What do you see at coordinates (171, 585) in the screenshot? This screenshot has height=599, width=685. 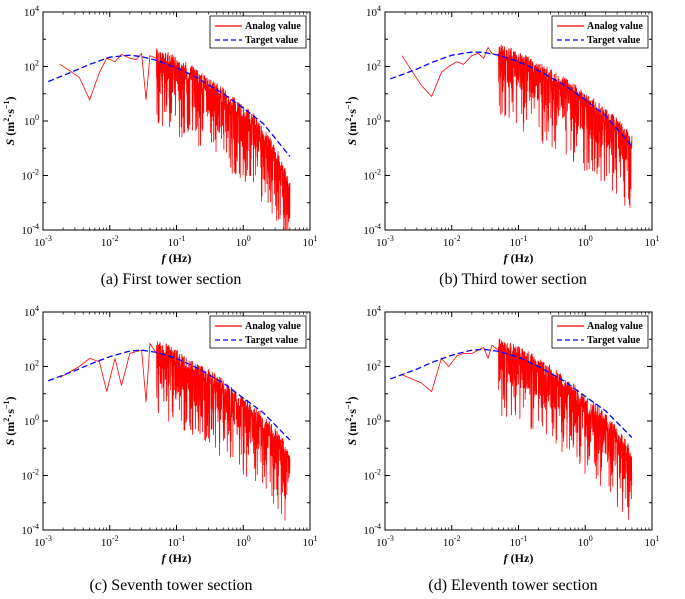 I see `chart-caption: (c) Seventh tower section` at bounding box center [171, 585].